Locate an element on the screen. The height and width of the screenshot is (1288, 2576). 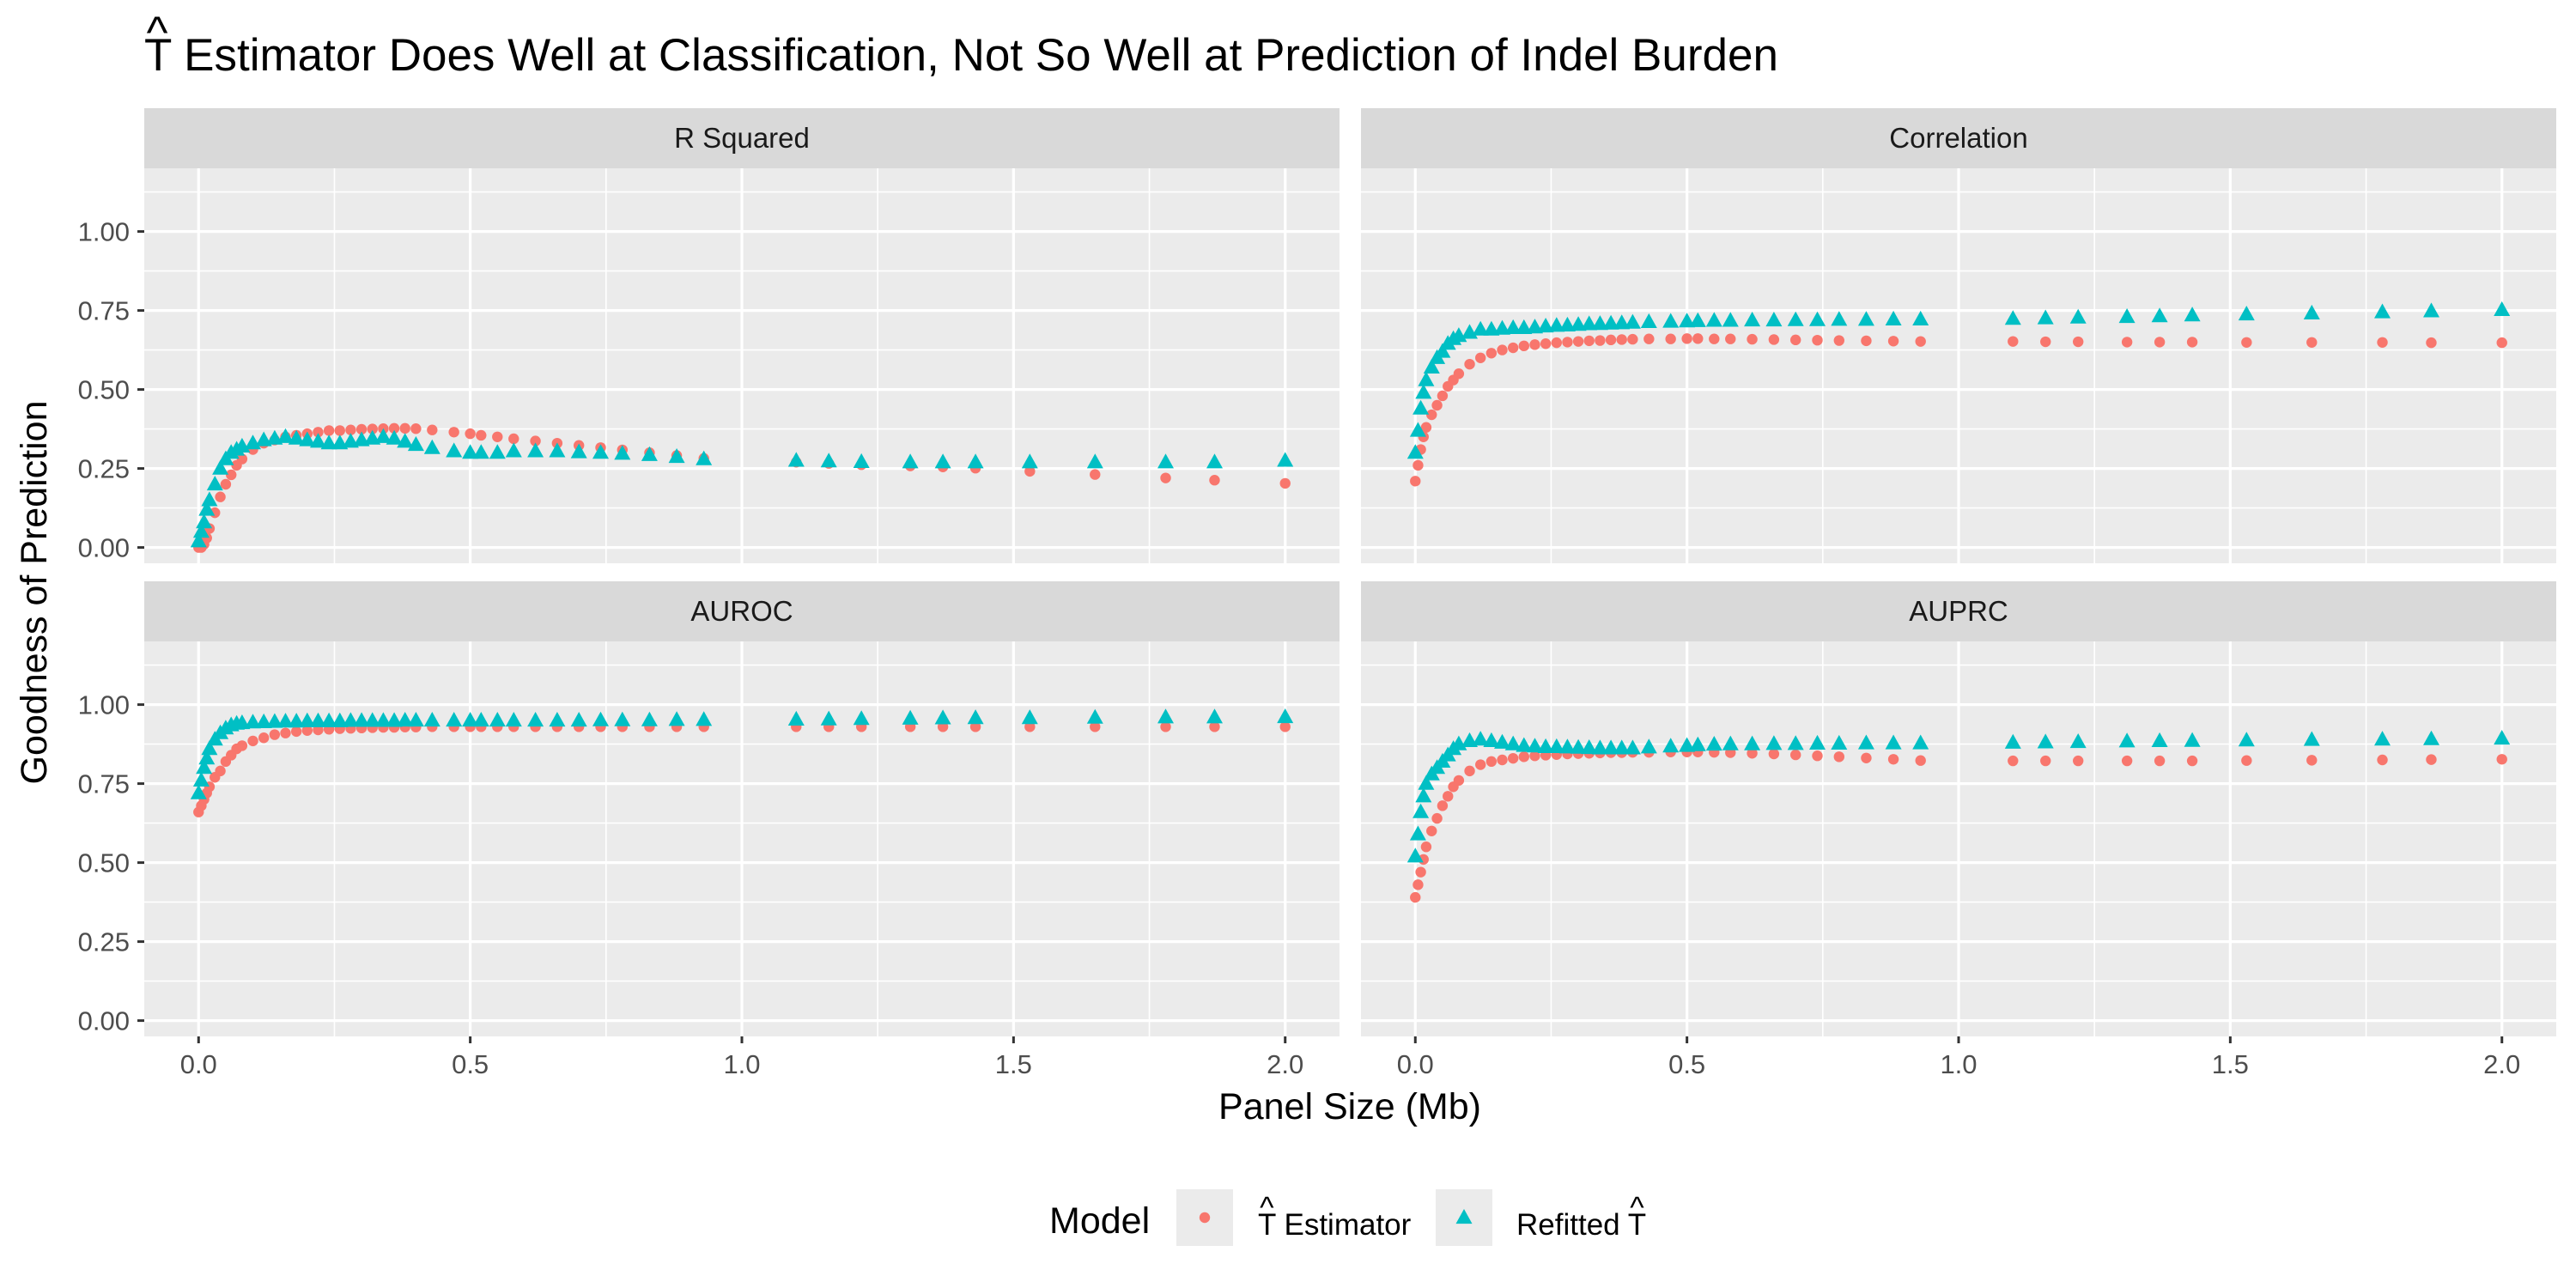
gridlines is located at coordinates (1959, 366).